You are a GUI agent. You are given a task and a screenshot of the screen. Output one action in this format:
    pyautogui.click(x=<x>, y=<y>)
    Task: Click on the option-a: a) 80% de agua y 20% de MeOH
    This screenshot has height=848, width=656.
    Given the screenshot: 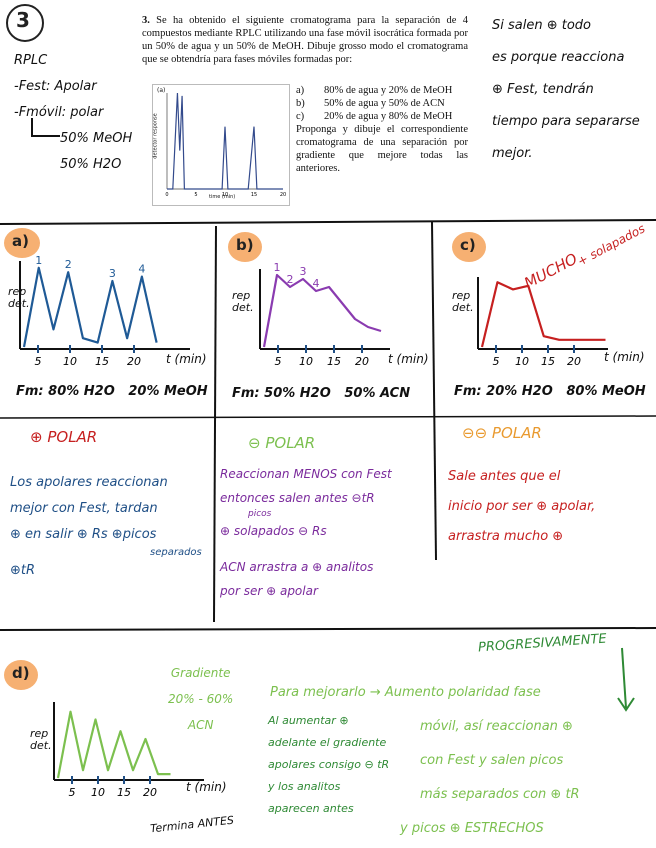 What is the action you would take?
    pyautogui.click(x=382, y=90)
    